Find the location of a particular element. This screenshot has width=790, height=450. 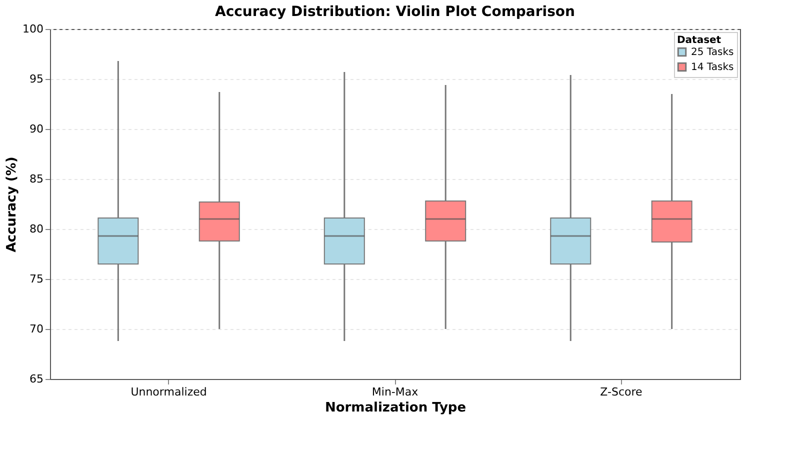

y-tick-label: 70 is located at coordinates (37, 329).